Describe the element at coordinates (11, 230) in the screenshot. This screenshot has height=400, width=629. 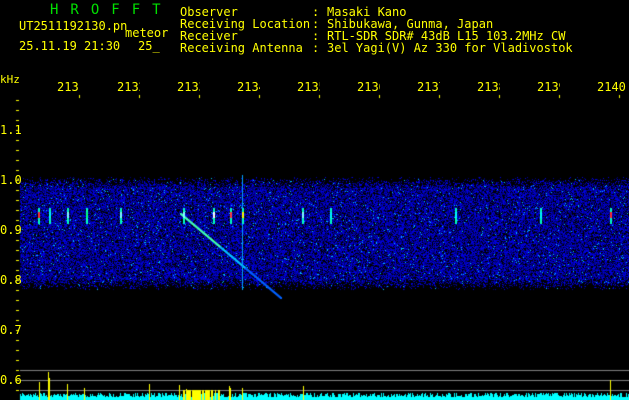
I see `y-label: 0.9` at that location.